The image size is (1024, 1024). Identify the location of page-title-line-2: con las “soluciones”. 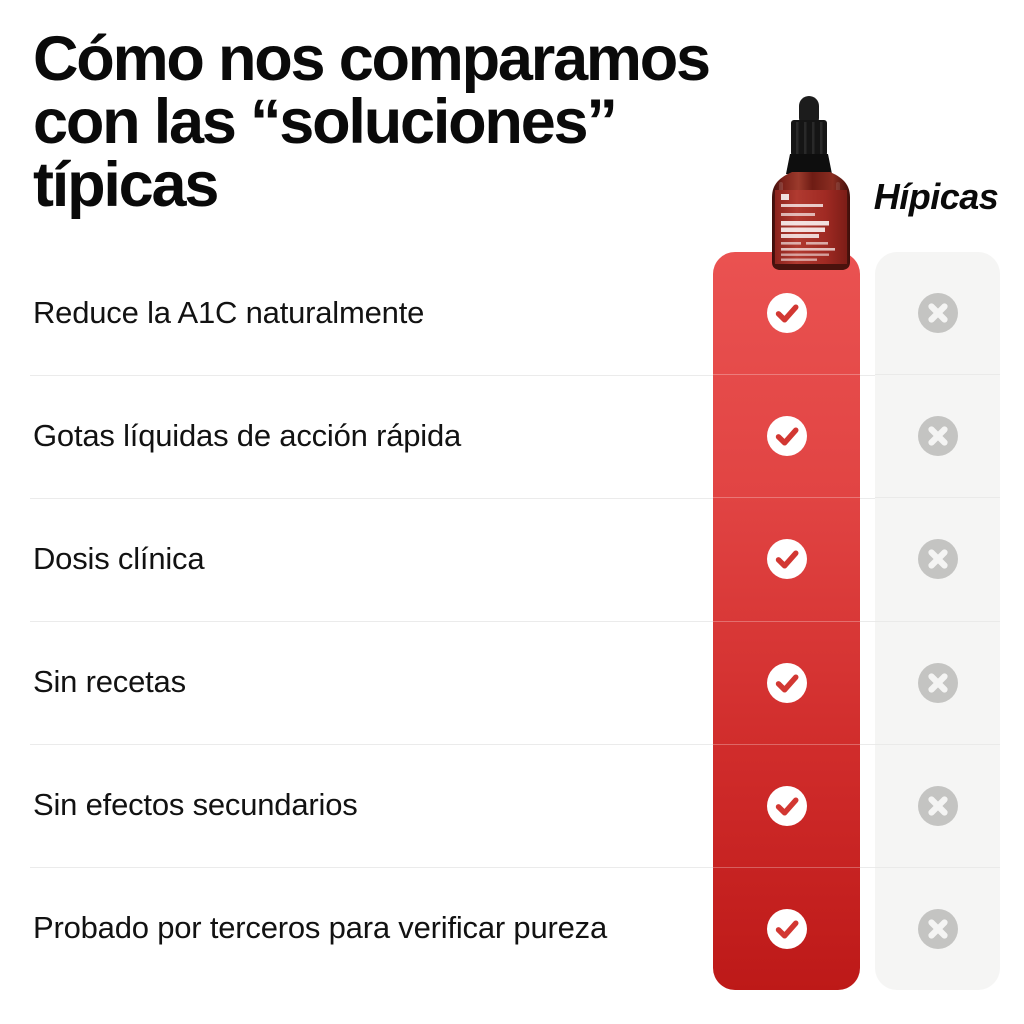
(325, 122).